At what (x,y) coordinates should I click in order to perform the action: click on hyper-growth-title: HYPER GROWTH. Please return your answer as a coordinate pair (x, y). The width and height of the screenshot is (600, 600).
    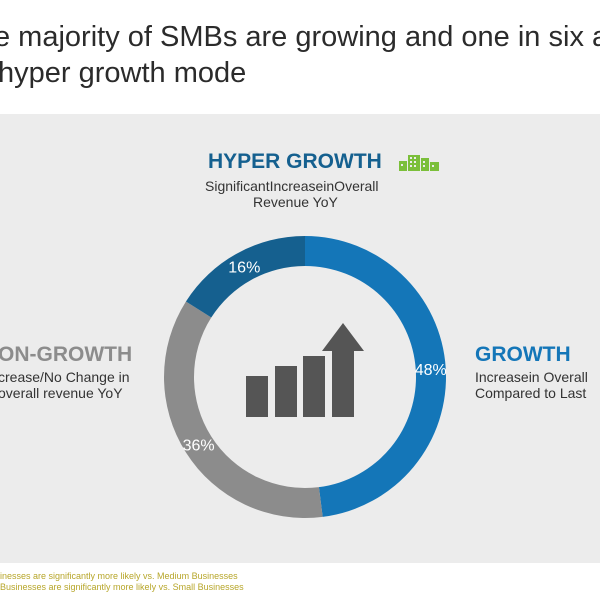
    Looking at the image, I should click on (295, 161).